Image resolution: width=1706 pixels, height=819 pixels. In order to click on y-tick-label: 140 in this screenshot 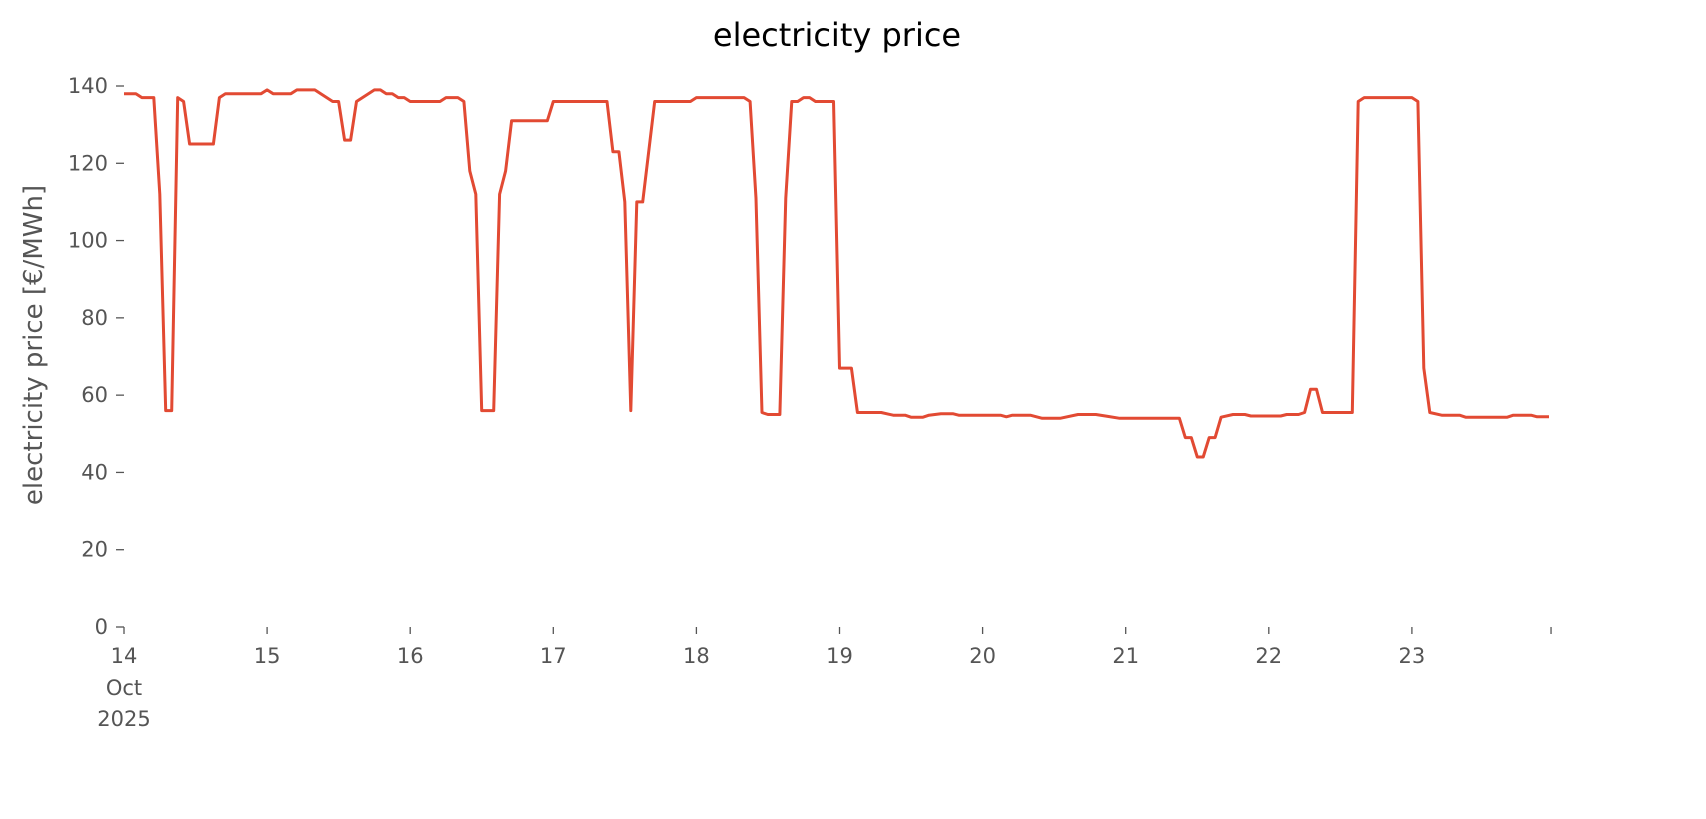, I will do `click(88, 86)`.